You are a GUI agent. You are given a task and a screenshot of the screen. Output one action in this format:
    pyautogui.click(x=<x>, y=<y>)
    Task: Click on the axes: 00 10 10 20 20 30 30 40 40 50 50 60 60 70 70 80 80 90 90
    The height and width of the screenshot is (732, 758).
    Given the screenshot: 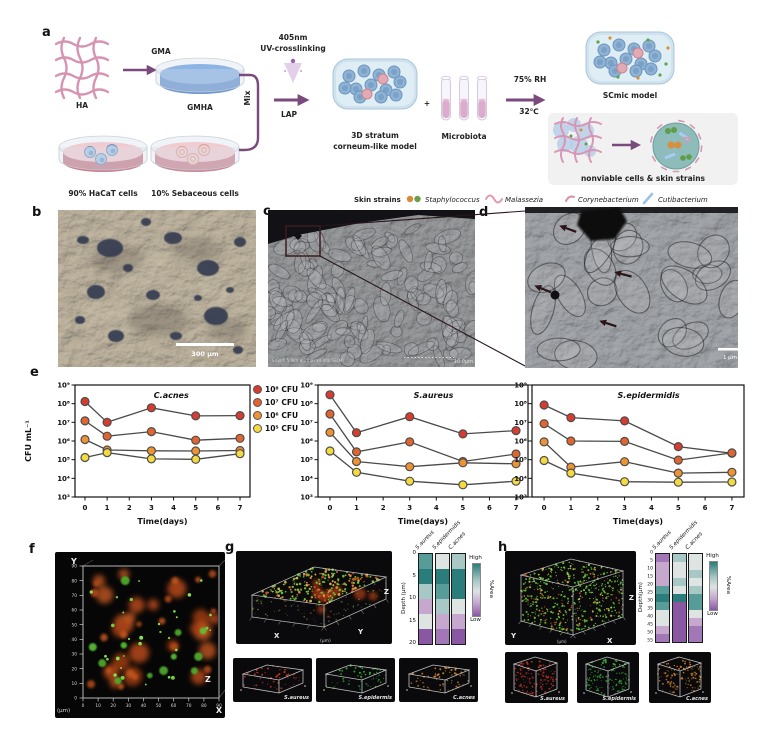 What is the action you would take?
    pyautogui.click(x=147, y=636)
    